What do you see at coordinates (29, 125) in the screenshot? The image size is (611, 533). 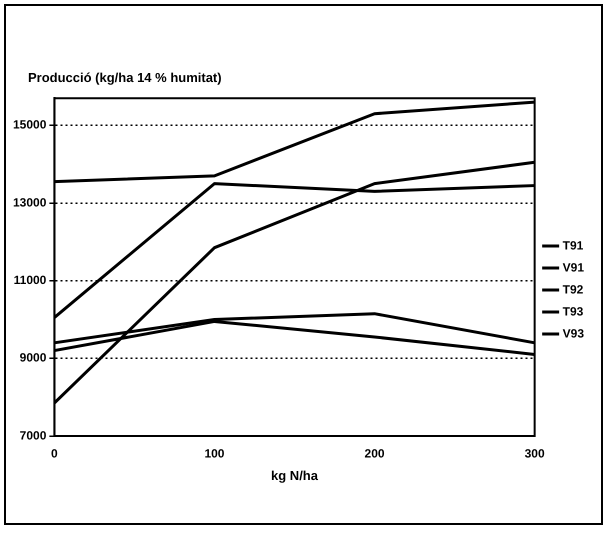 I see `y-tick-label: 15000` at bounding box center [29, 125].